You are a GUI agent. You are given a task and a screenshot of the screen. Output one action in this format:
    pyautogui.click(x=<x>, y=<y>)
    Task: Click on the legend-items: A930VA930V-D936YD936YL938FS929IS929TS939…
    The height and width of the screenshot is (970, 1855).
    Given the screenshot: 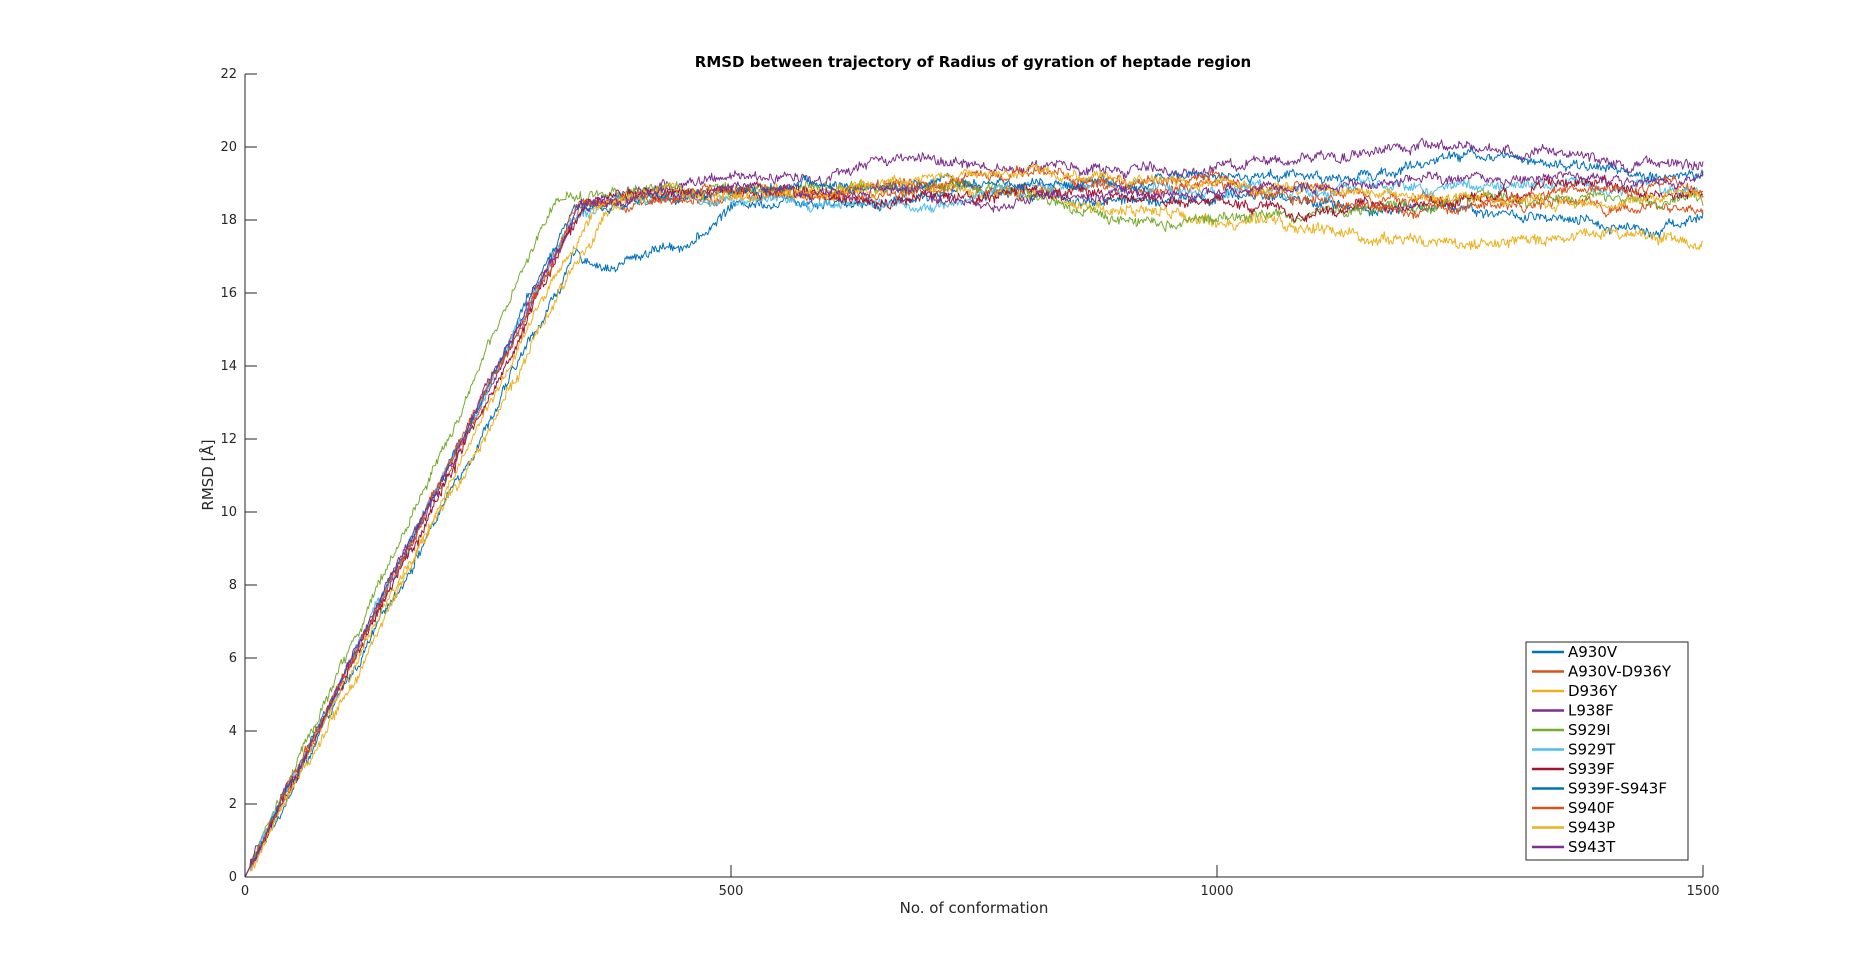 What is the action you would take?
    pyautogui.click(x=1602, y=749)
    